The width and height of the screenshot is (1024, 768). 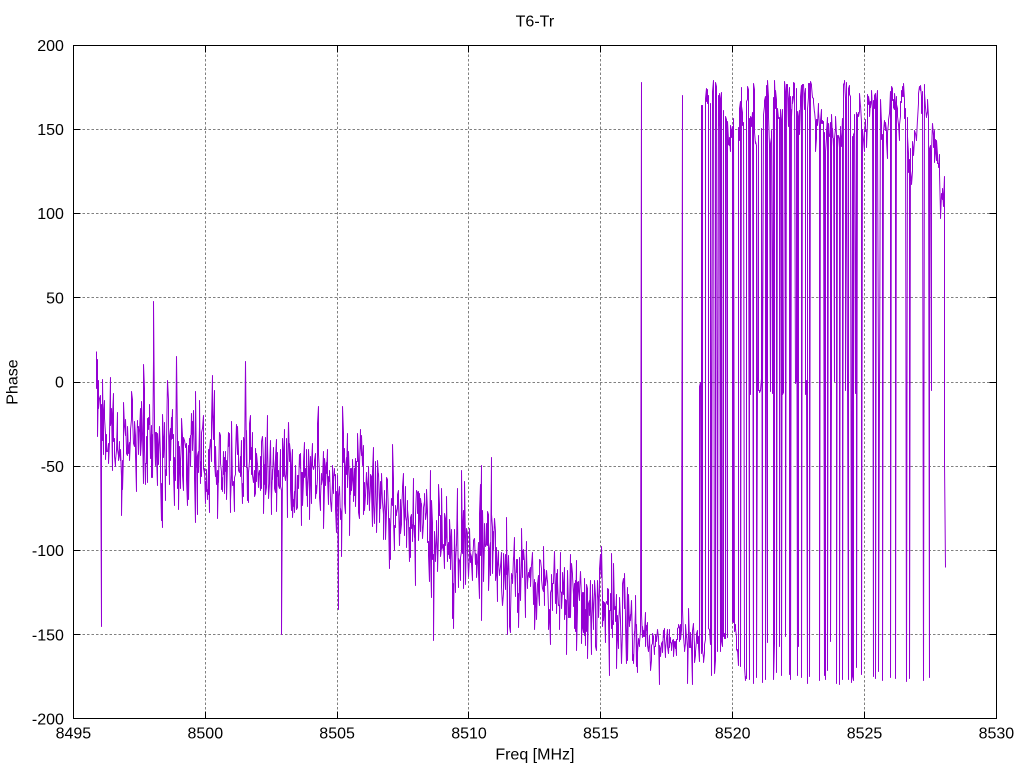 I want to click on svg-text: -100, so click(x=48, y=551).